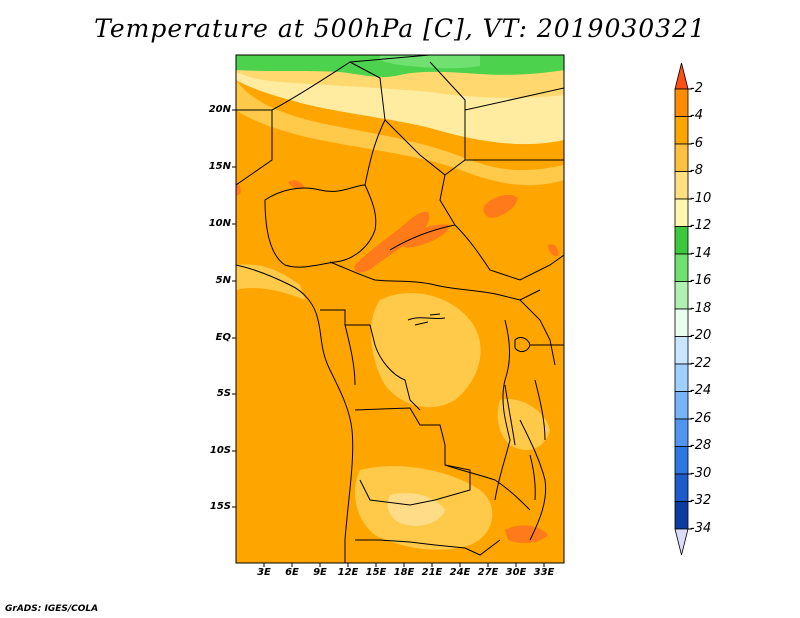  What do you see at coordinates (223, 337) in the screenshot?
I see `lat-label: EQ` at bounding box center [223, 337].